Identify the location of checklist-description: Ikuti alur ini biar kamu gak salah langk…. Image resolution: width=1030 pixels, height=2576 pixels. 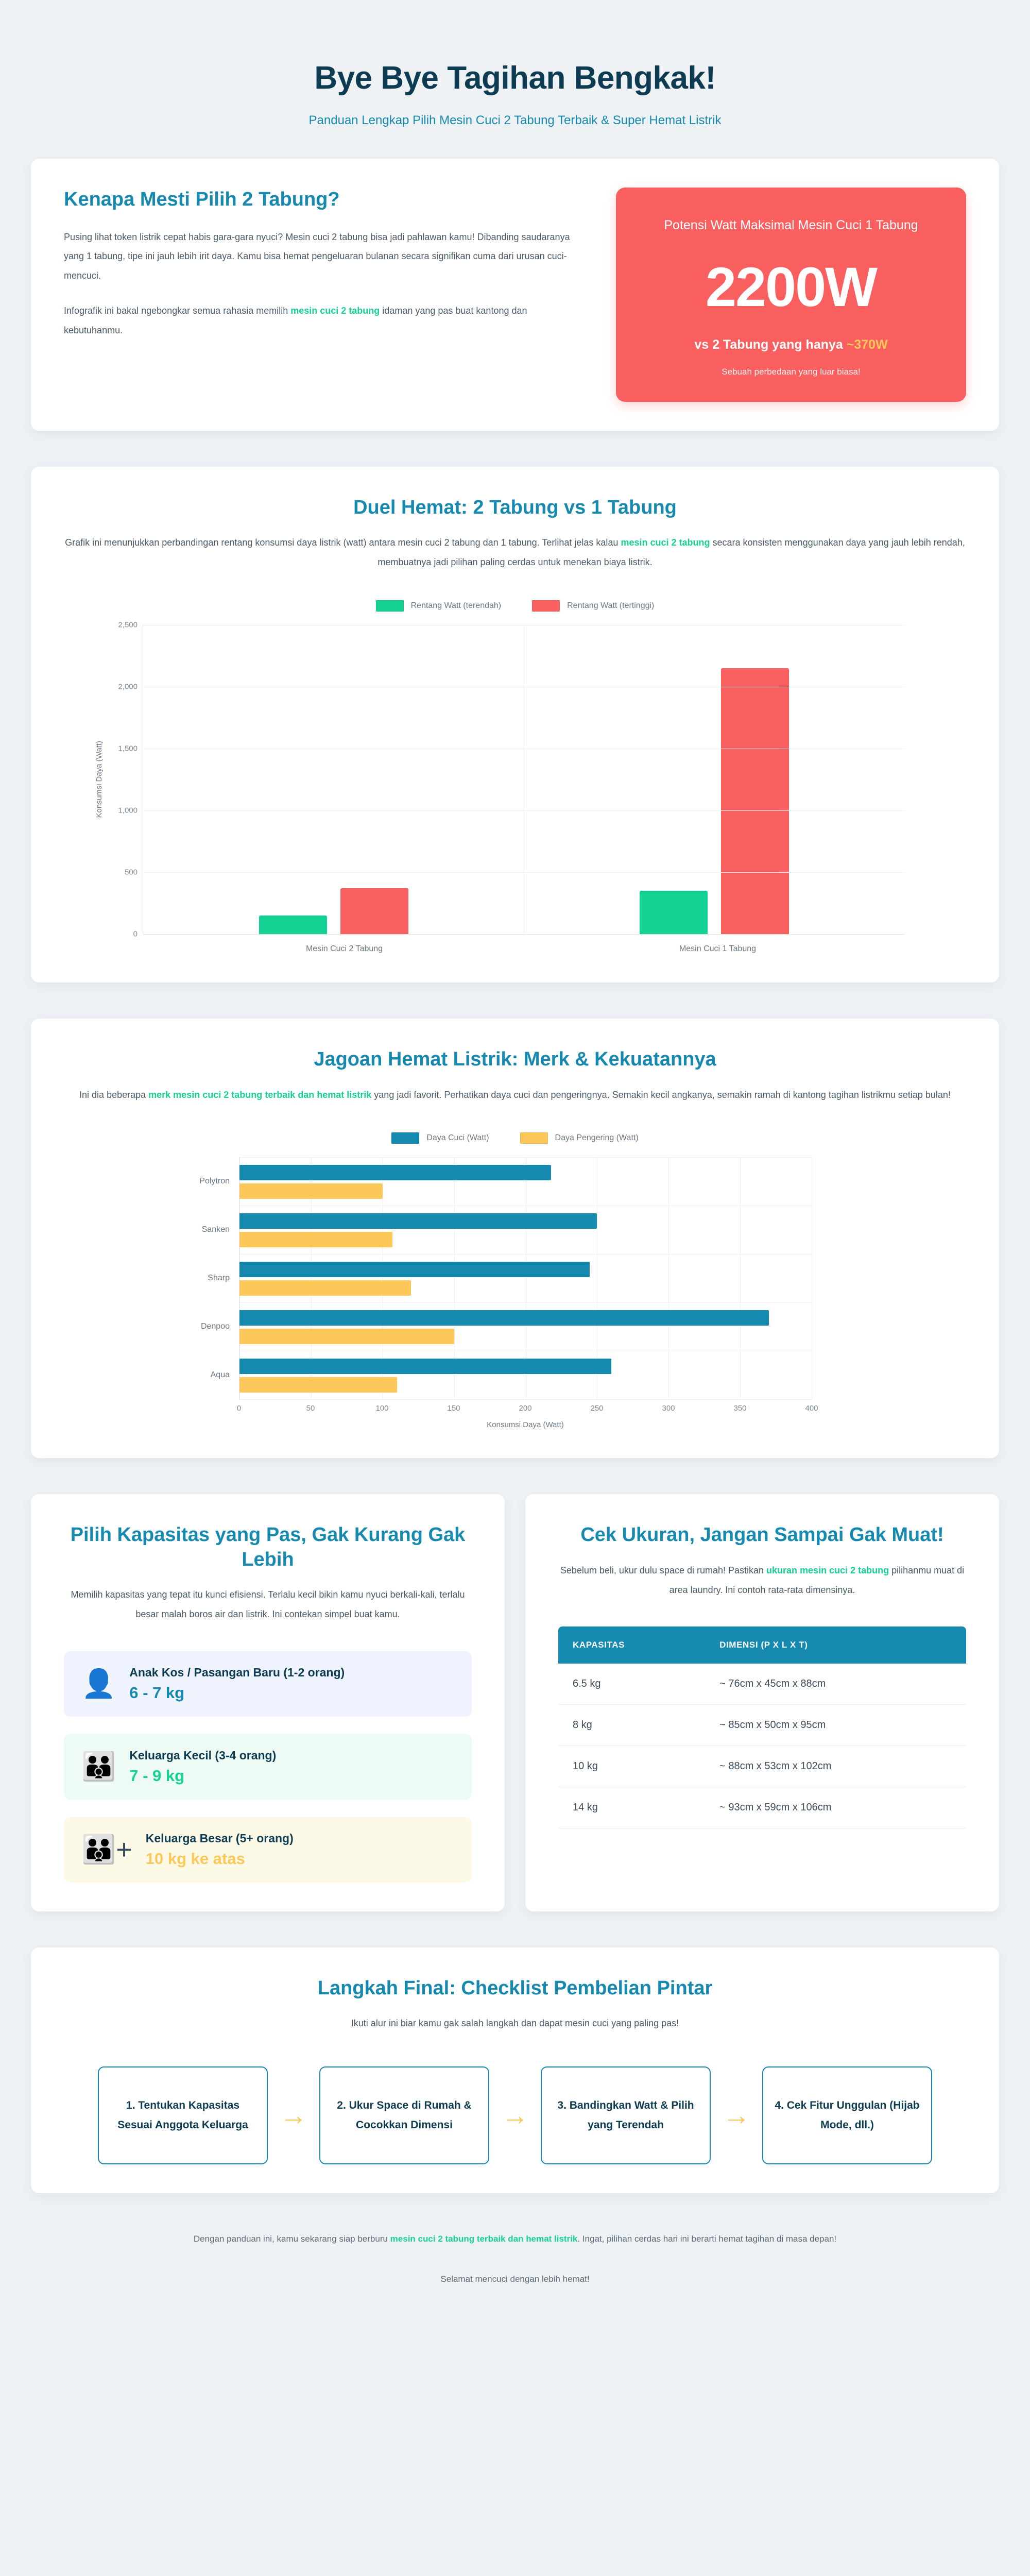
(515, 2023).